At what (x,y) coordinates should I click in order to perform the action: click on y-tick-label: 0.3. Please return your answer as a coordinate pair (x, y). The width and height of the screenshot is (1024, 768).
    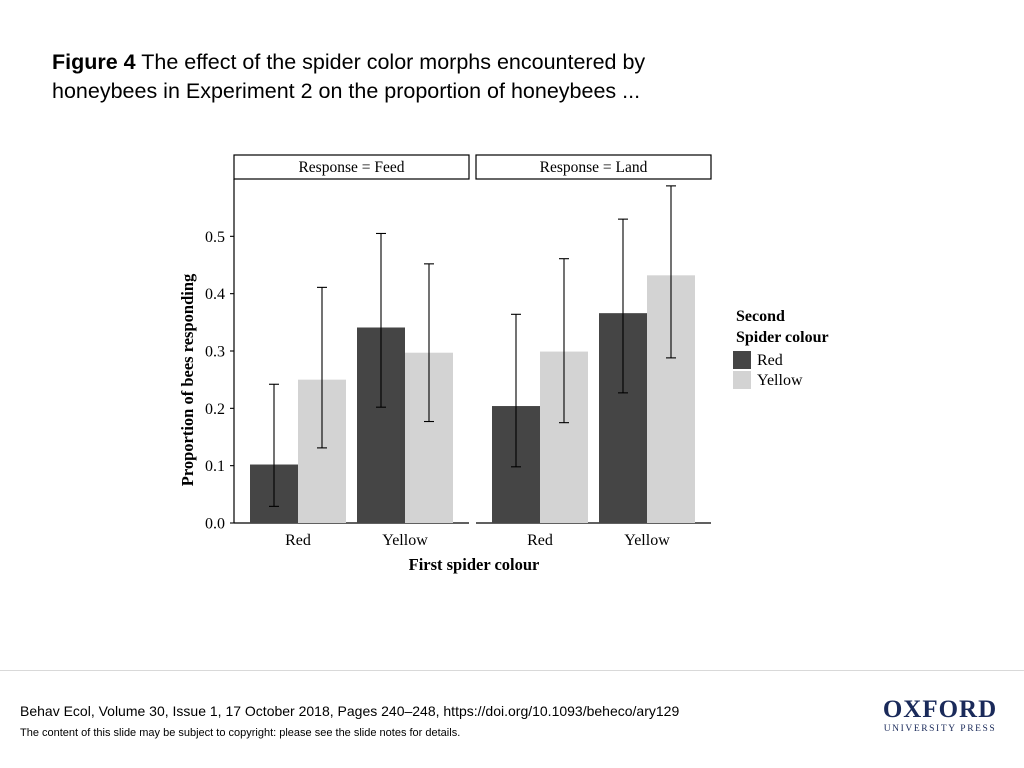
    Looking at the image, I should click on (215, 352).